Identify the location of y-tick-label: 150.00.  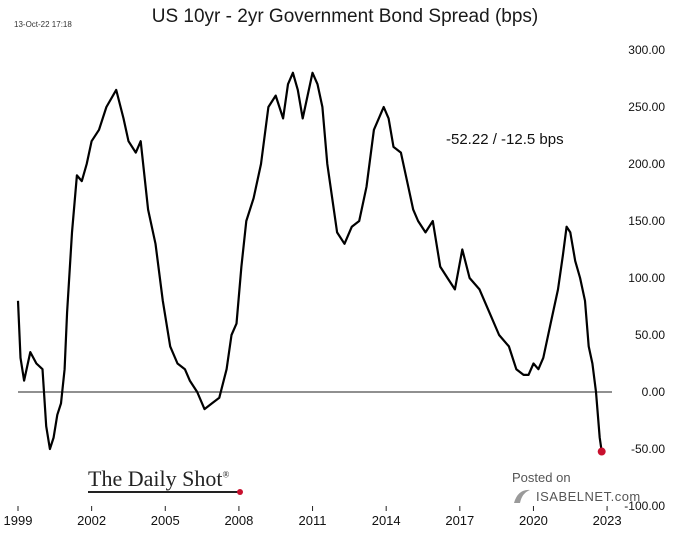
(646, 221).